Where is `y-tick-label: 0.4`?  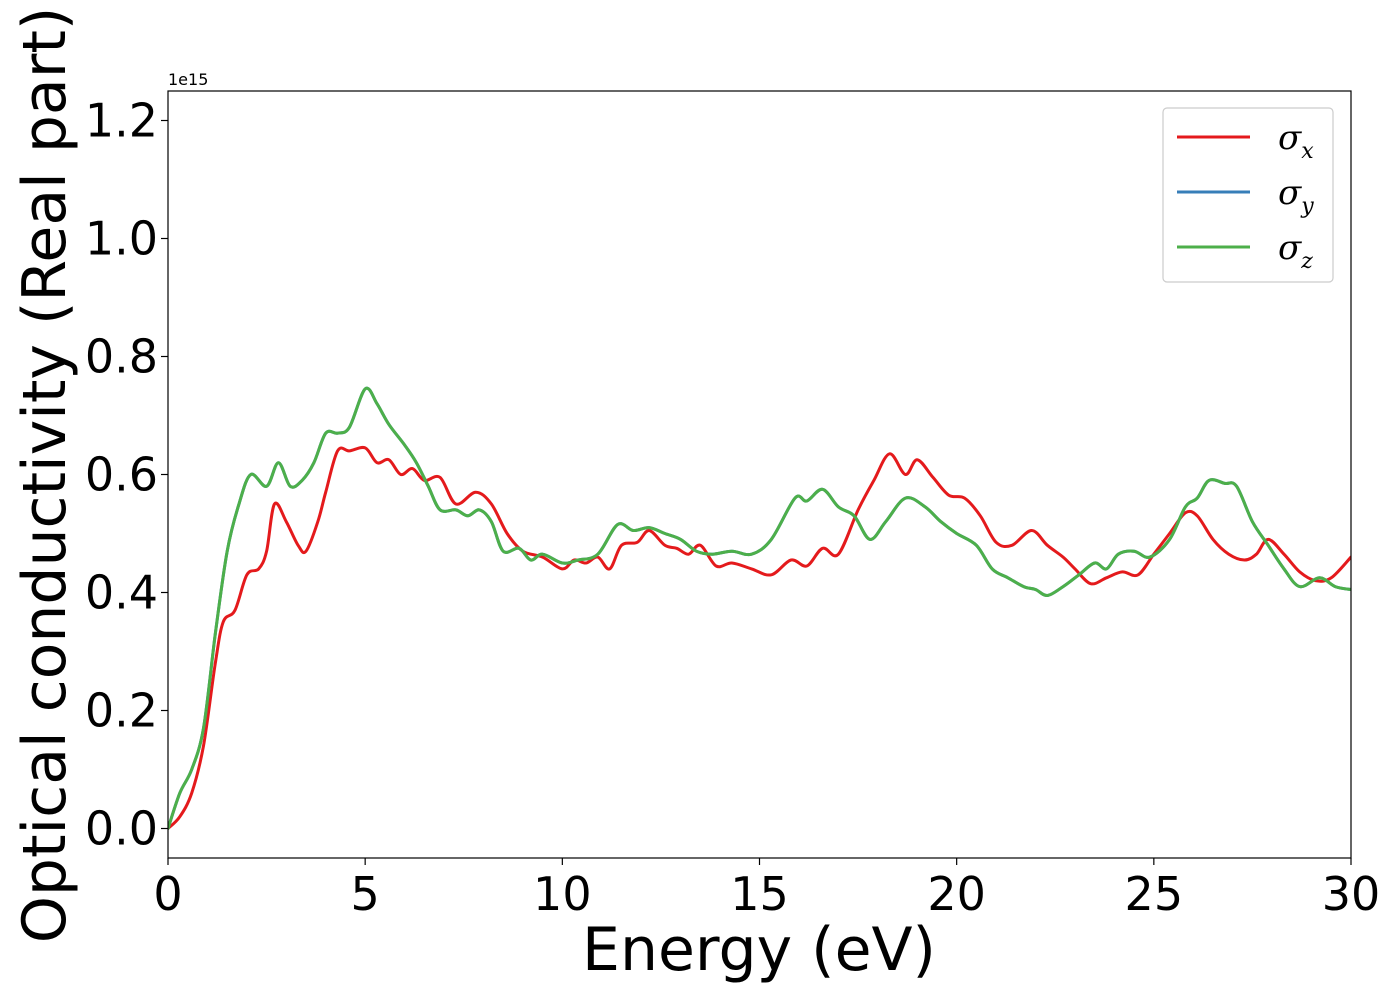
y-tick-label: 0.4 is located at coordinates (121, 593).